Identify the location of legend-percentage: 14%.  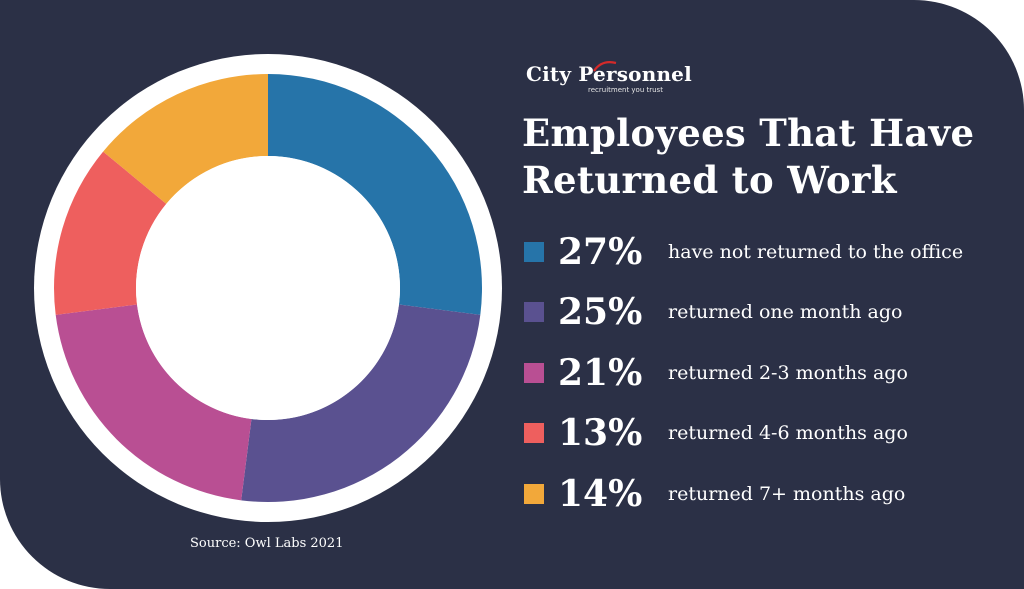
(600, 494).